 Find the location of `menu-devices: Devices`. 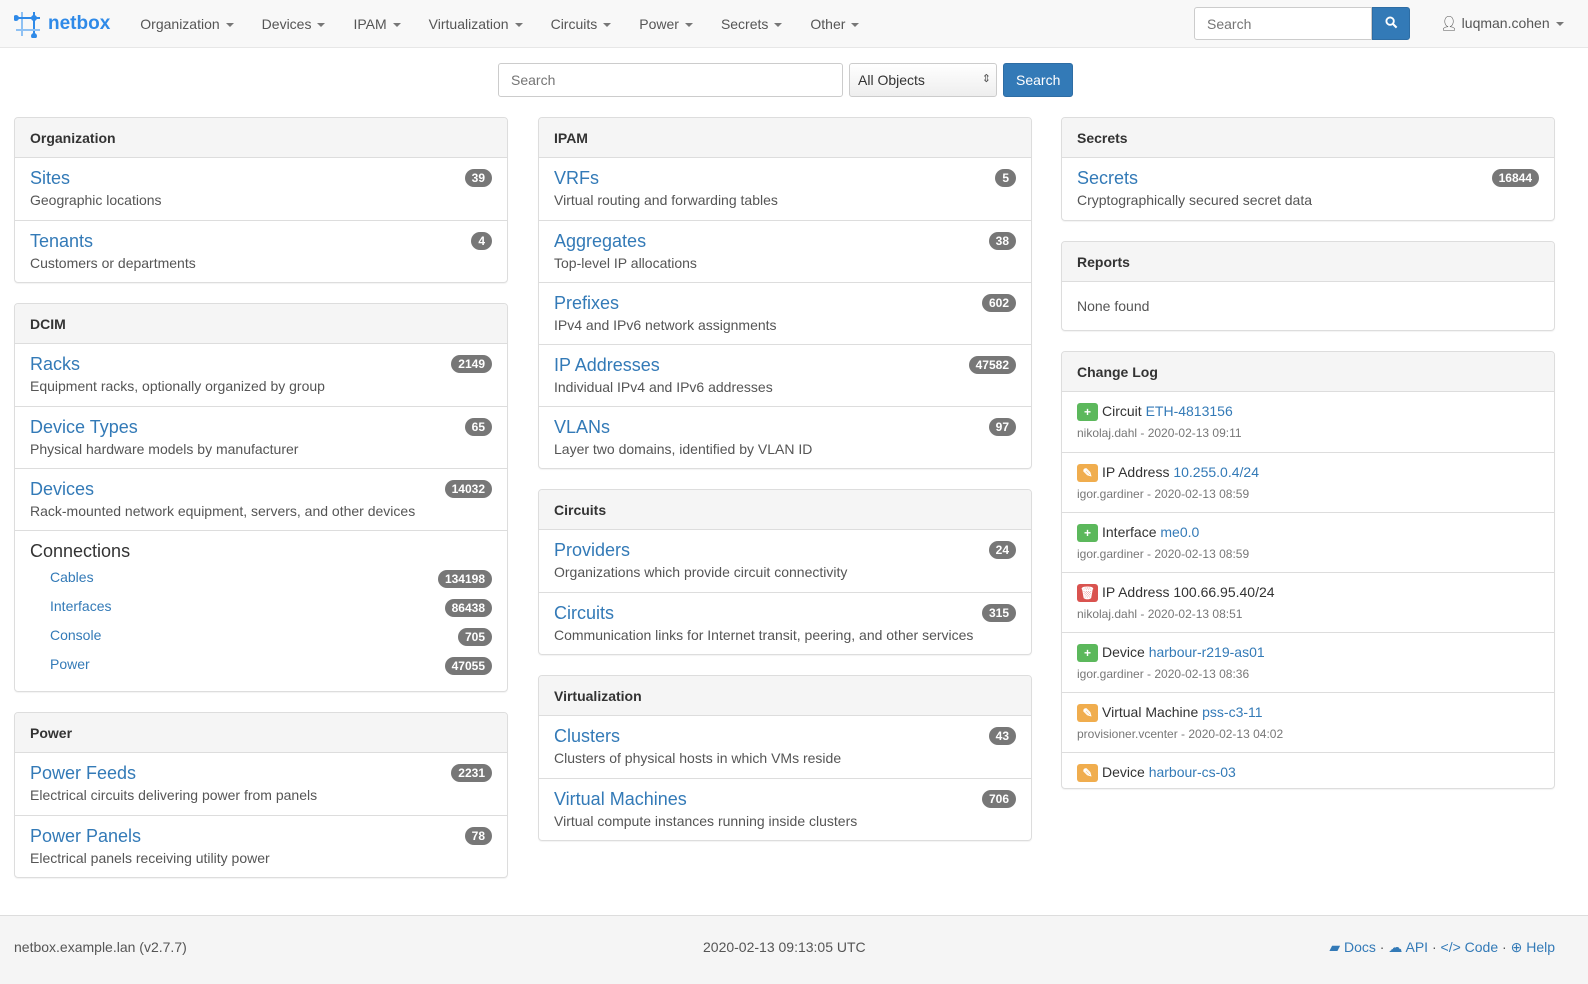

menu-devices: Devices is located at coordinates (294, 24).